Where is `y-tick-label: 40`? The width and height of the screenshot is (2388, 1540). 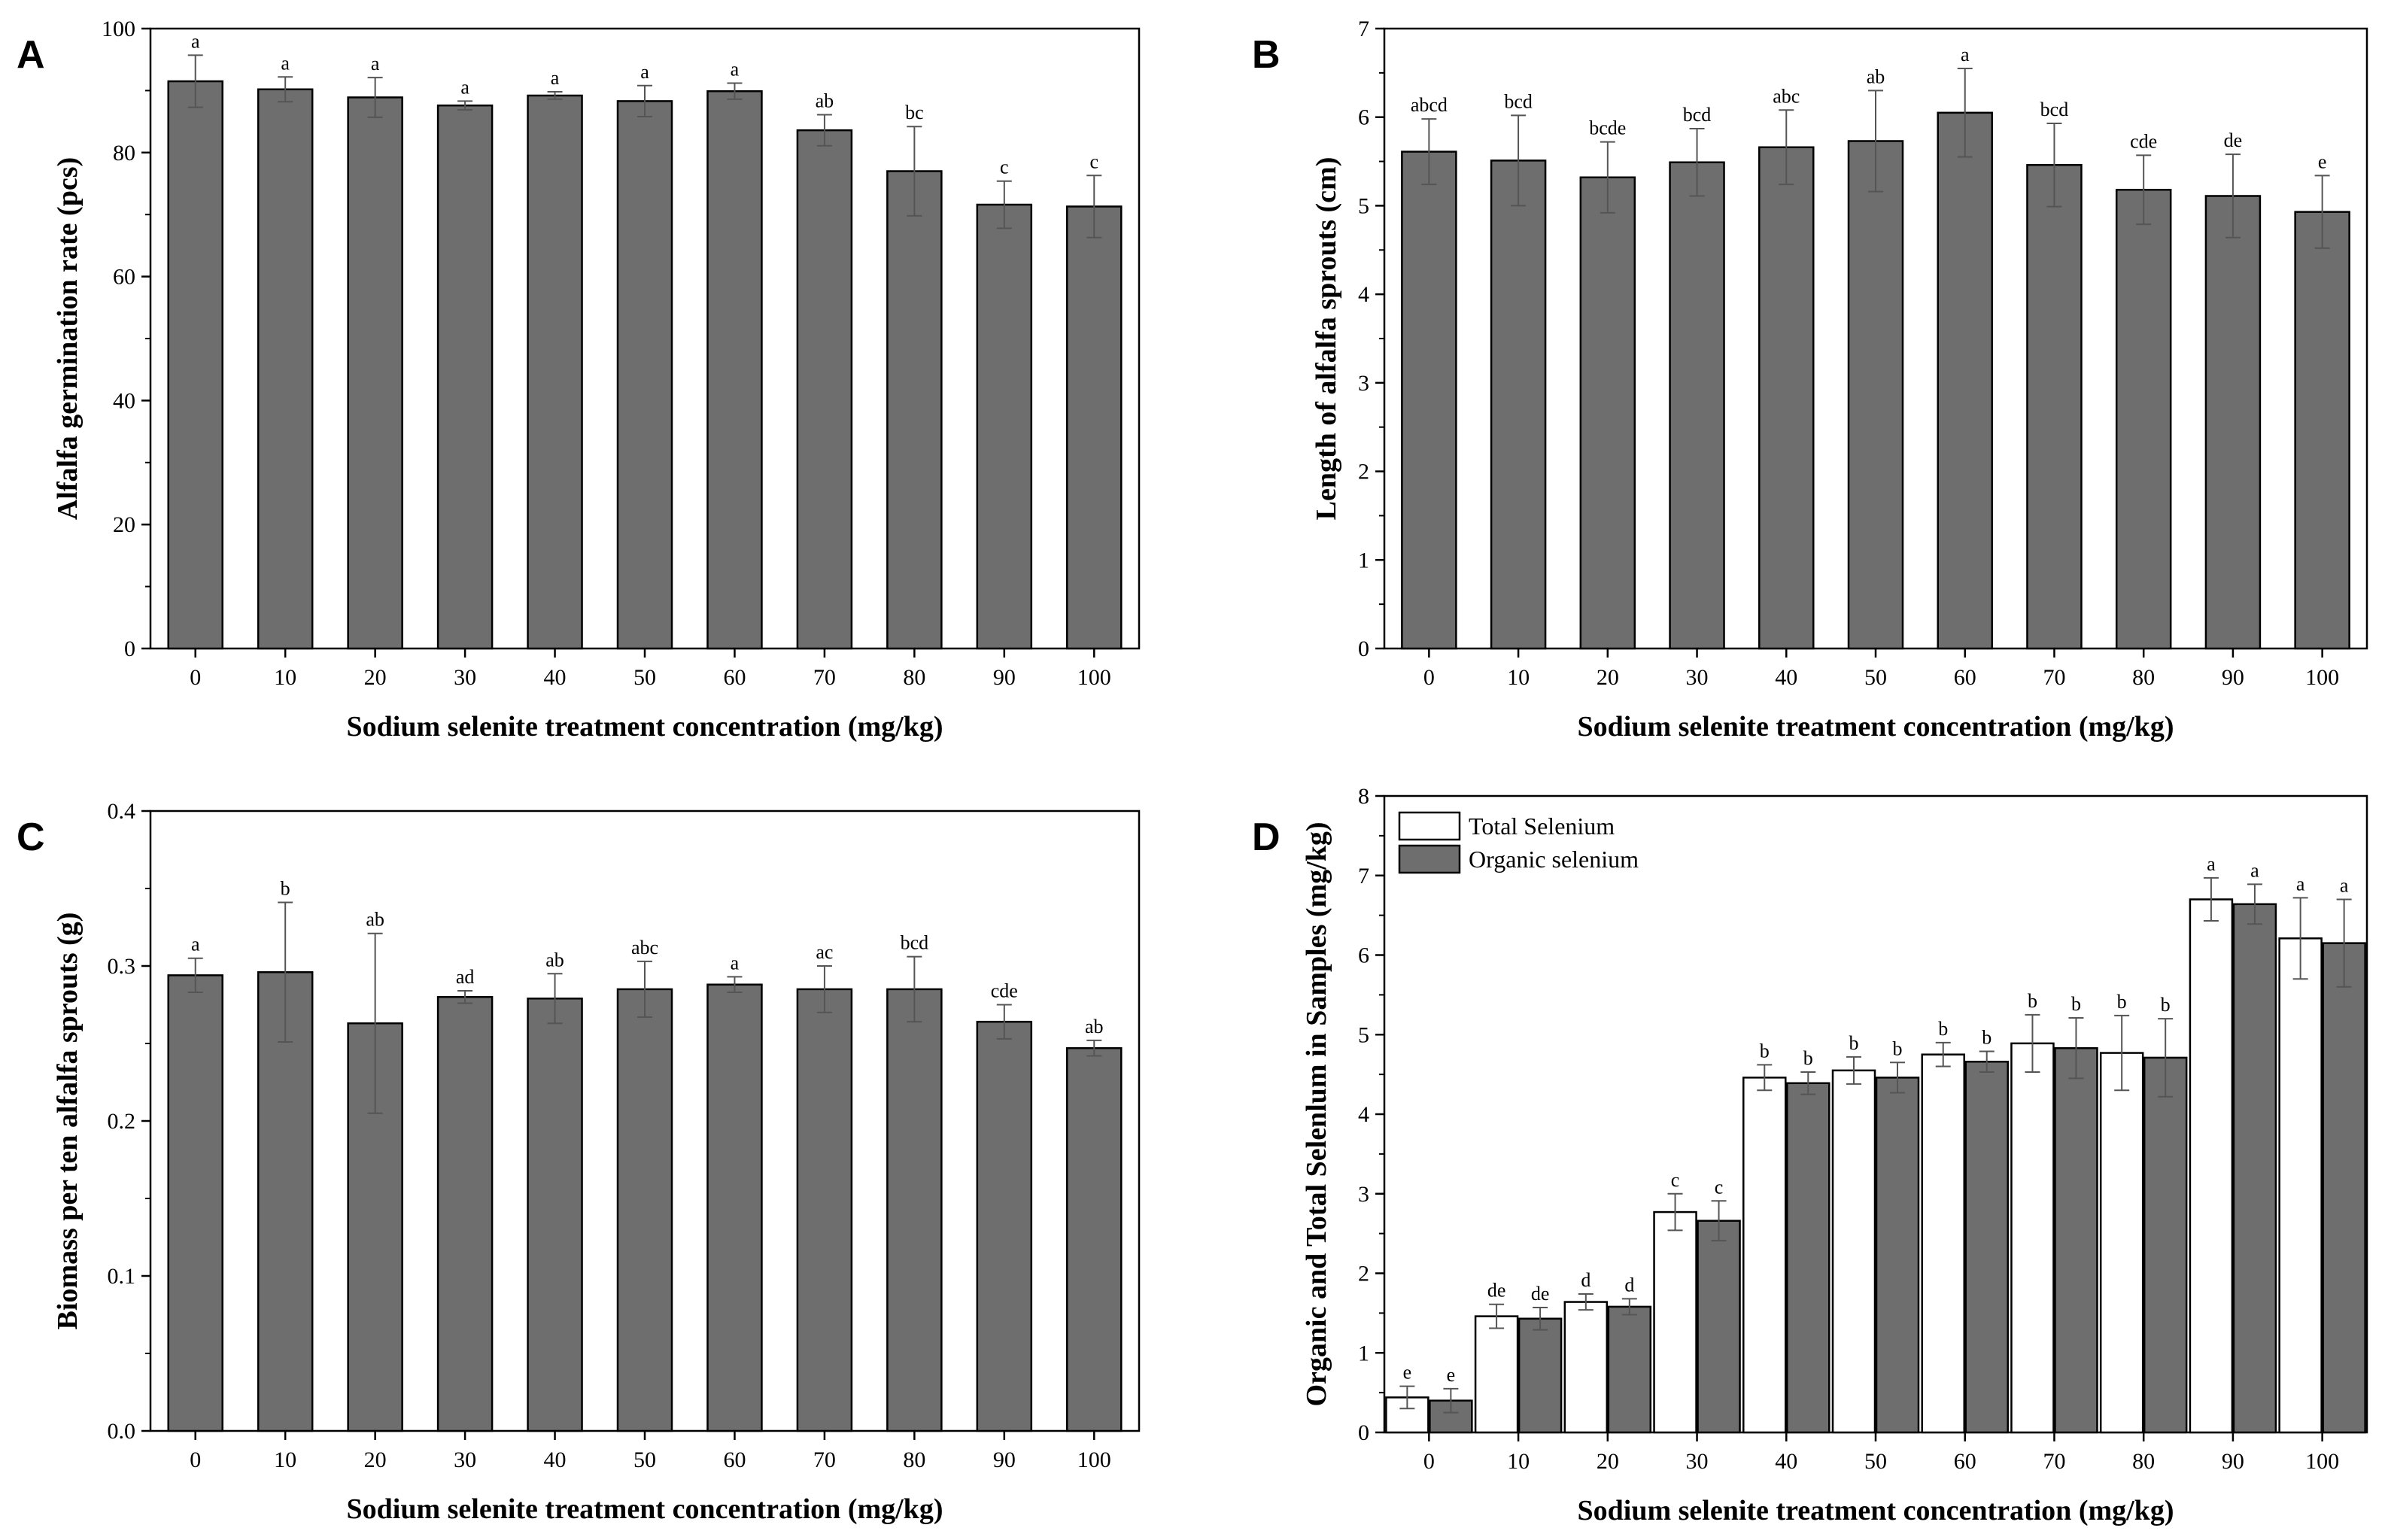 y-tick-label: 40 is located at coordinates (124, 401).